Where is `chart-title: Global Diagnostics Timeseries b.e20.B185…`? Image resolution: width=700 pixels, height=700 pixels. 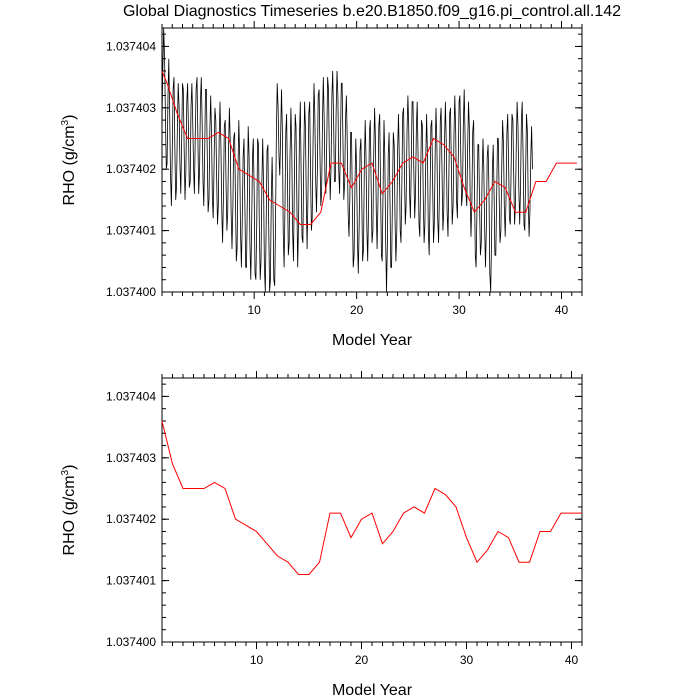
chart-title: Global Diagnostics Timeseries b.e20.B185… is located at coordinates (372, 11).